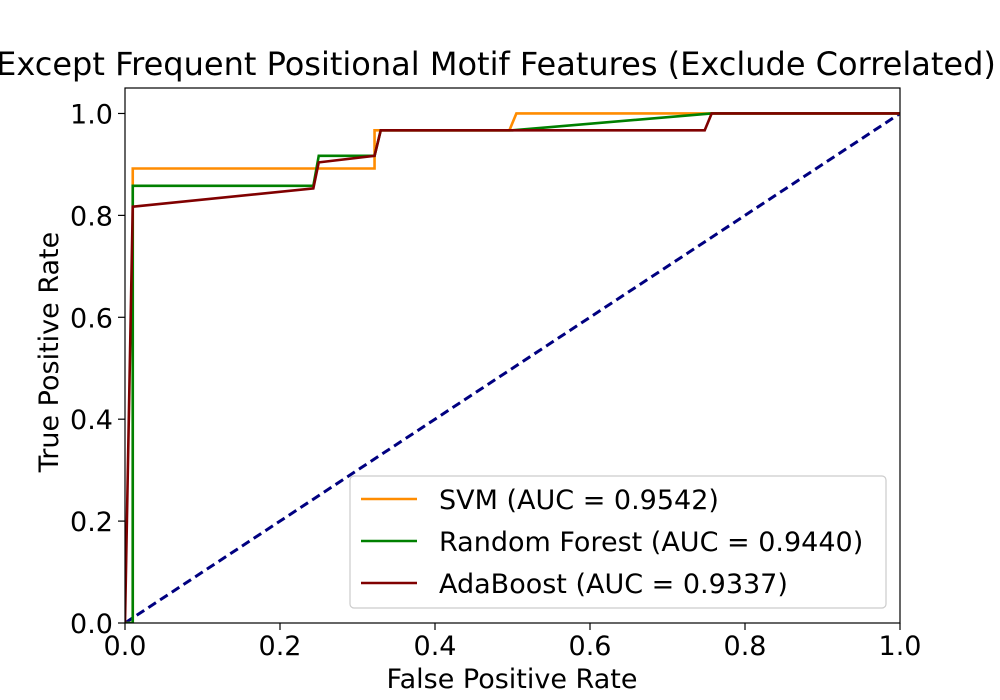  What do you see at coordinates (91, 114) in the screenshot?
I see `y-tick-label: 1.0` at bounding box center [91, 114].